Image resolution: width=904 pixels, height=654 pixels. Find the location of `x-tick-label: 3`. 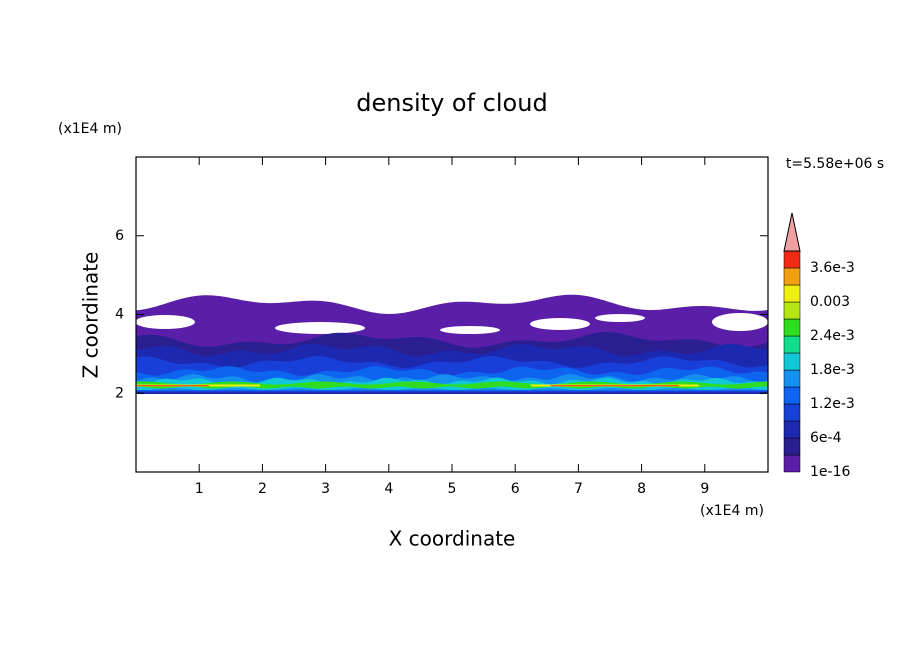

x-tick-label: 3 is located at coordinates (325, 489).